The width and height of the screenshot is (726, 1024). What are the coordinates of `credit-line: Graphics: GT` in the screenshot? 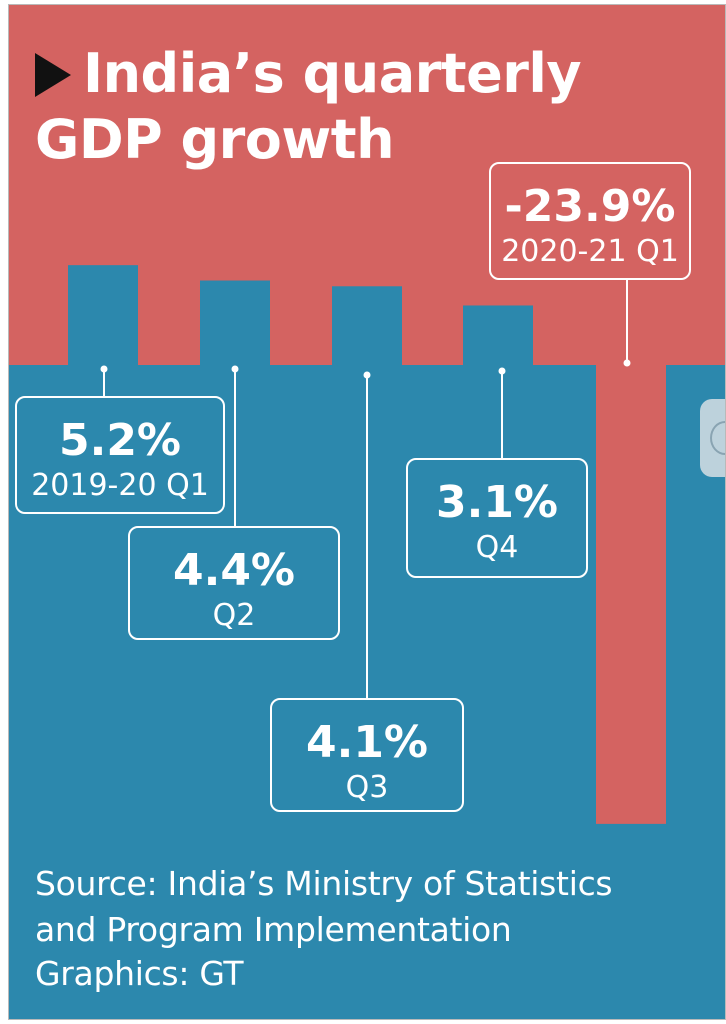 It's located at (139, 973).